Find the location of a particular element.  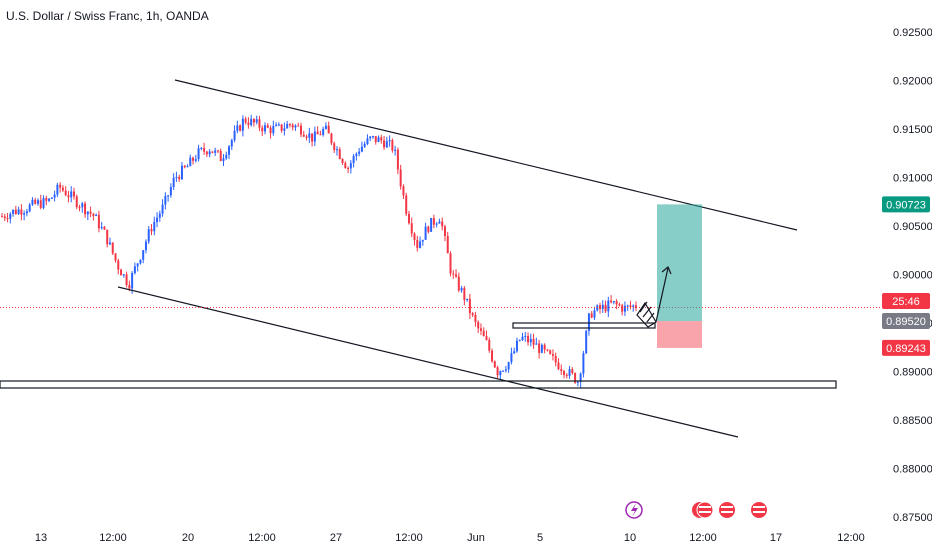

y-tick-label: 0.92500 is located at coordinates (912, 33).